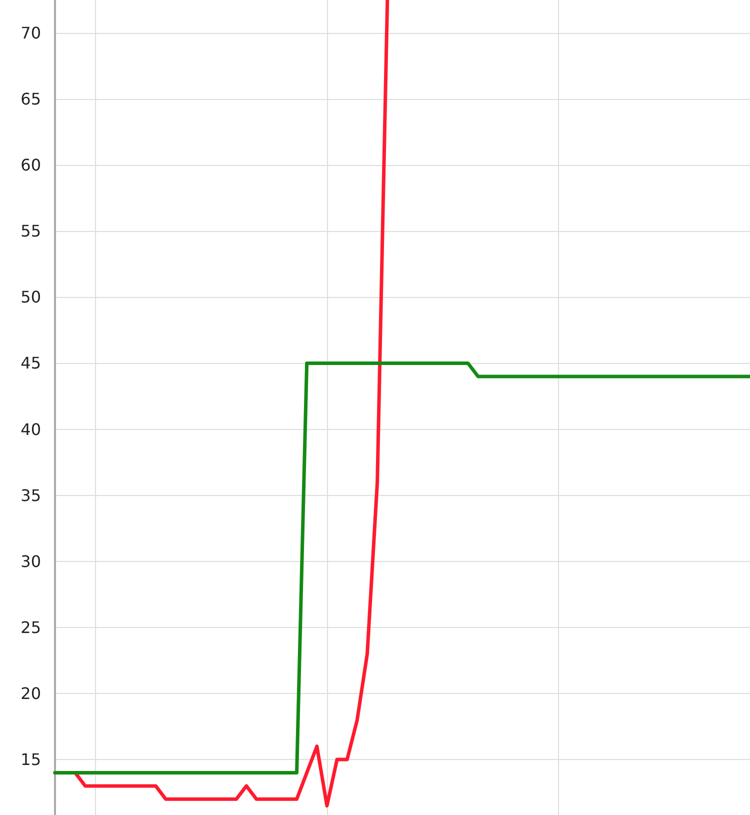 The width and height of the screenshot is (750, 815). I want to click on y-tick-label: 25, so click(30, 627).